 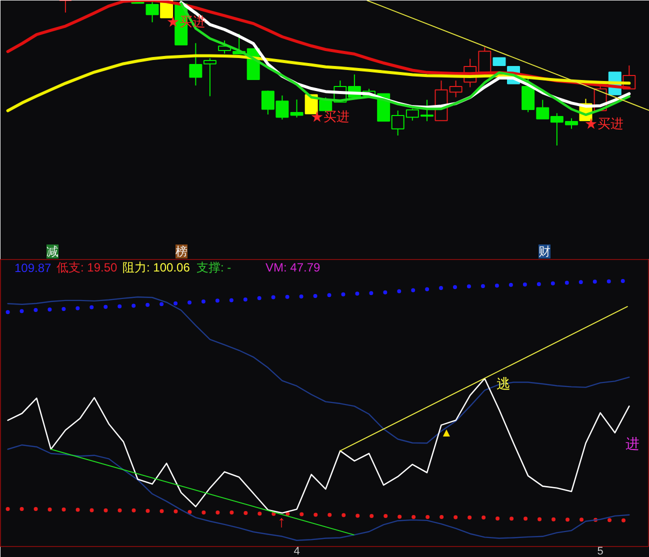 What do you see at coordinates (33, 268) in the screenshot?
I see `text: 109.87` at bounding box center [33, 268].